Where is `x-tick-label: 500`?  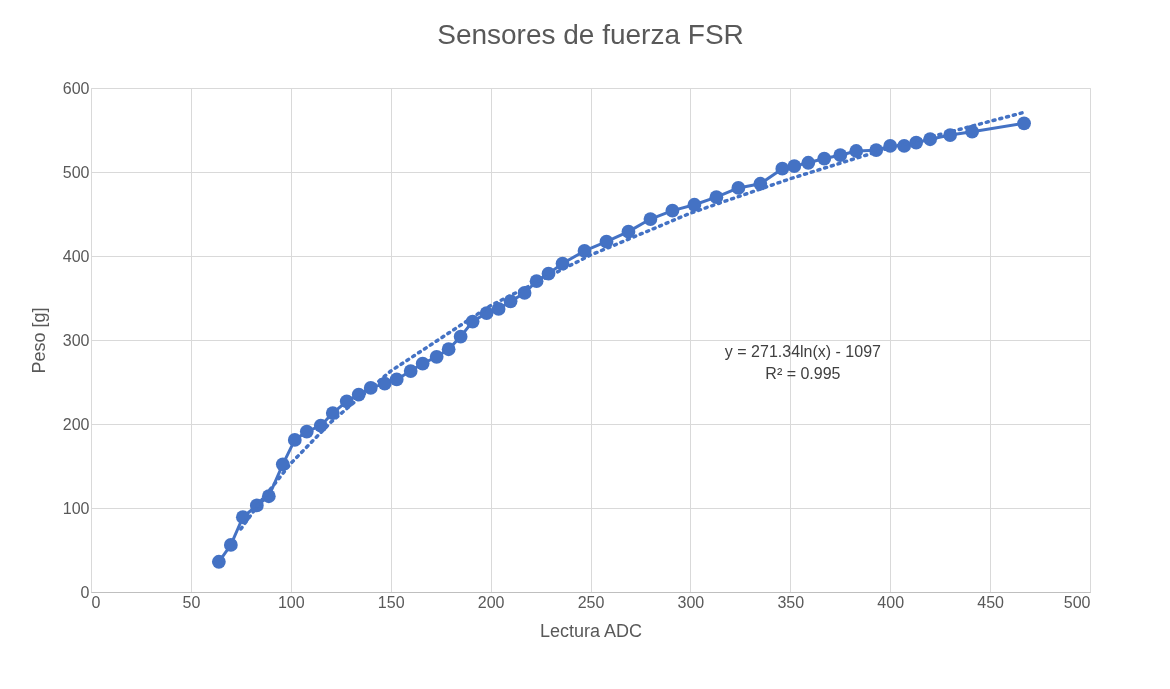
x-tick-label: 500 is located at coordinates (1077, 602).